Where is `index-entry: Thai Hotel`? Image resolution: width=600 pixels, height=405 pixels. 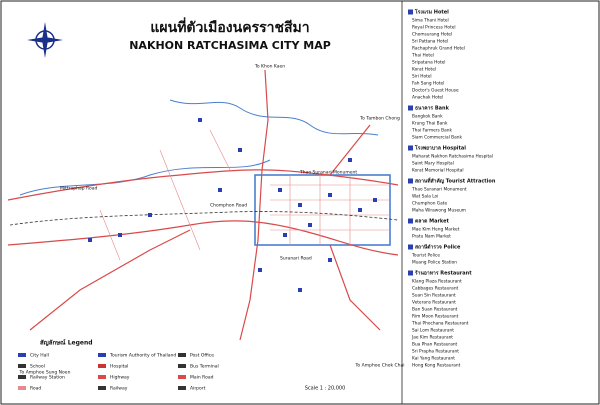 index-entry: Thai Hotel is located at coordinates (422, 56).